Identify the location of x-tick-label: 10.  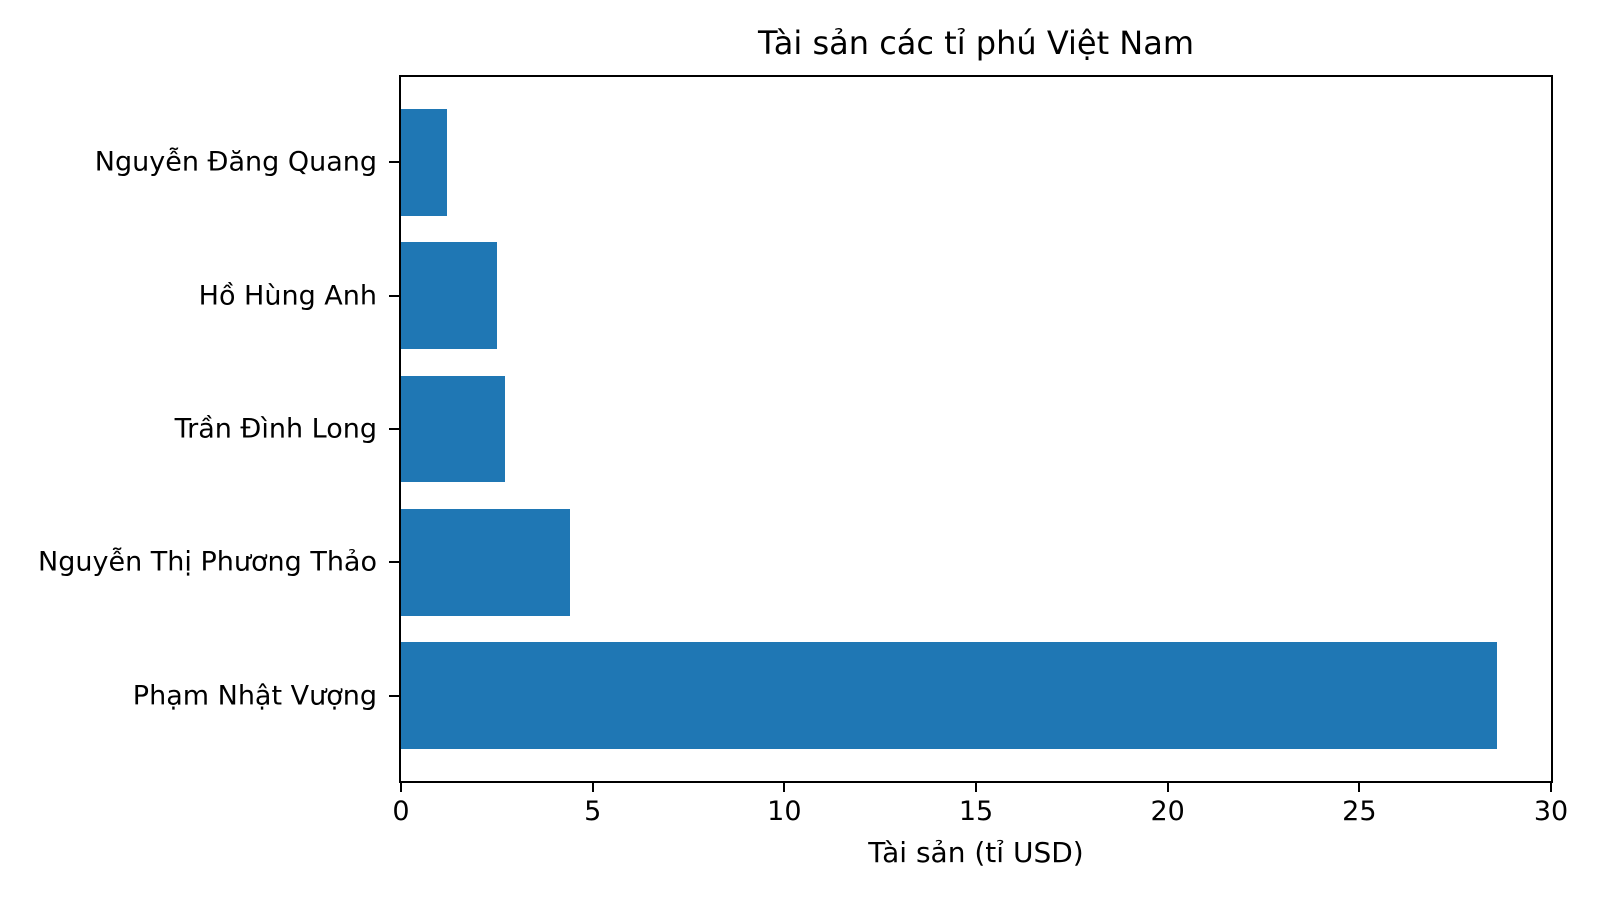
(784, 811).